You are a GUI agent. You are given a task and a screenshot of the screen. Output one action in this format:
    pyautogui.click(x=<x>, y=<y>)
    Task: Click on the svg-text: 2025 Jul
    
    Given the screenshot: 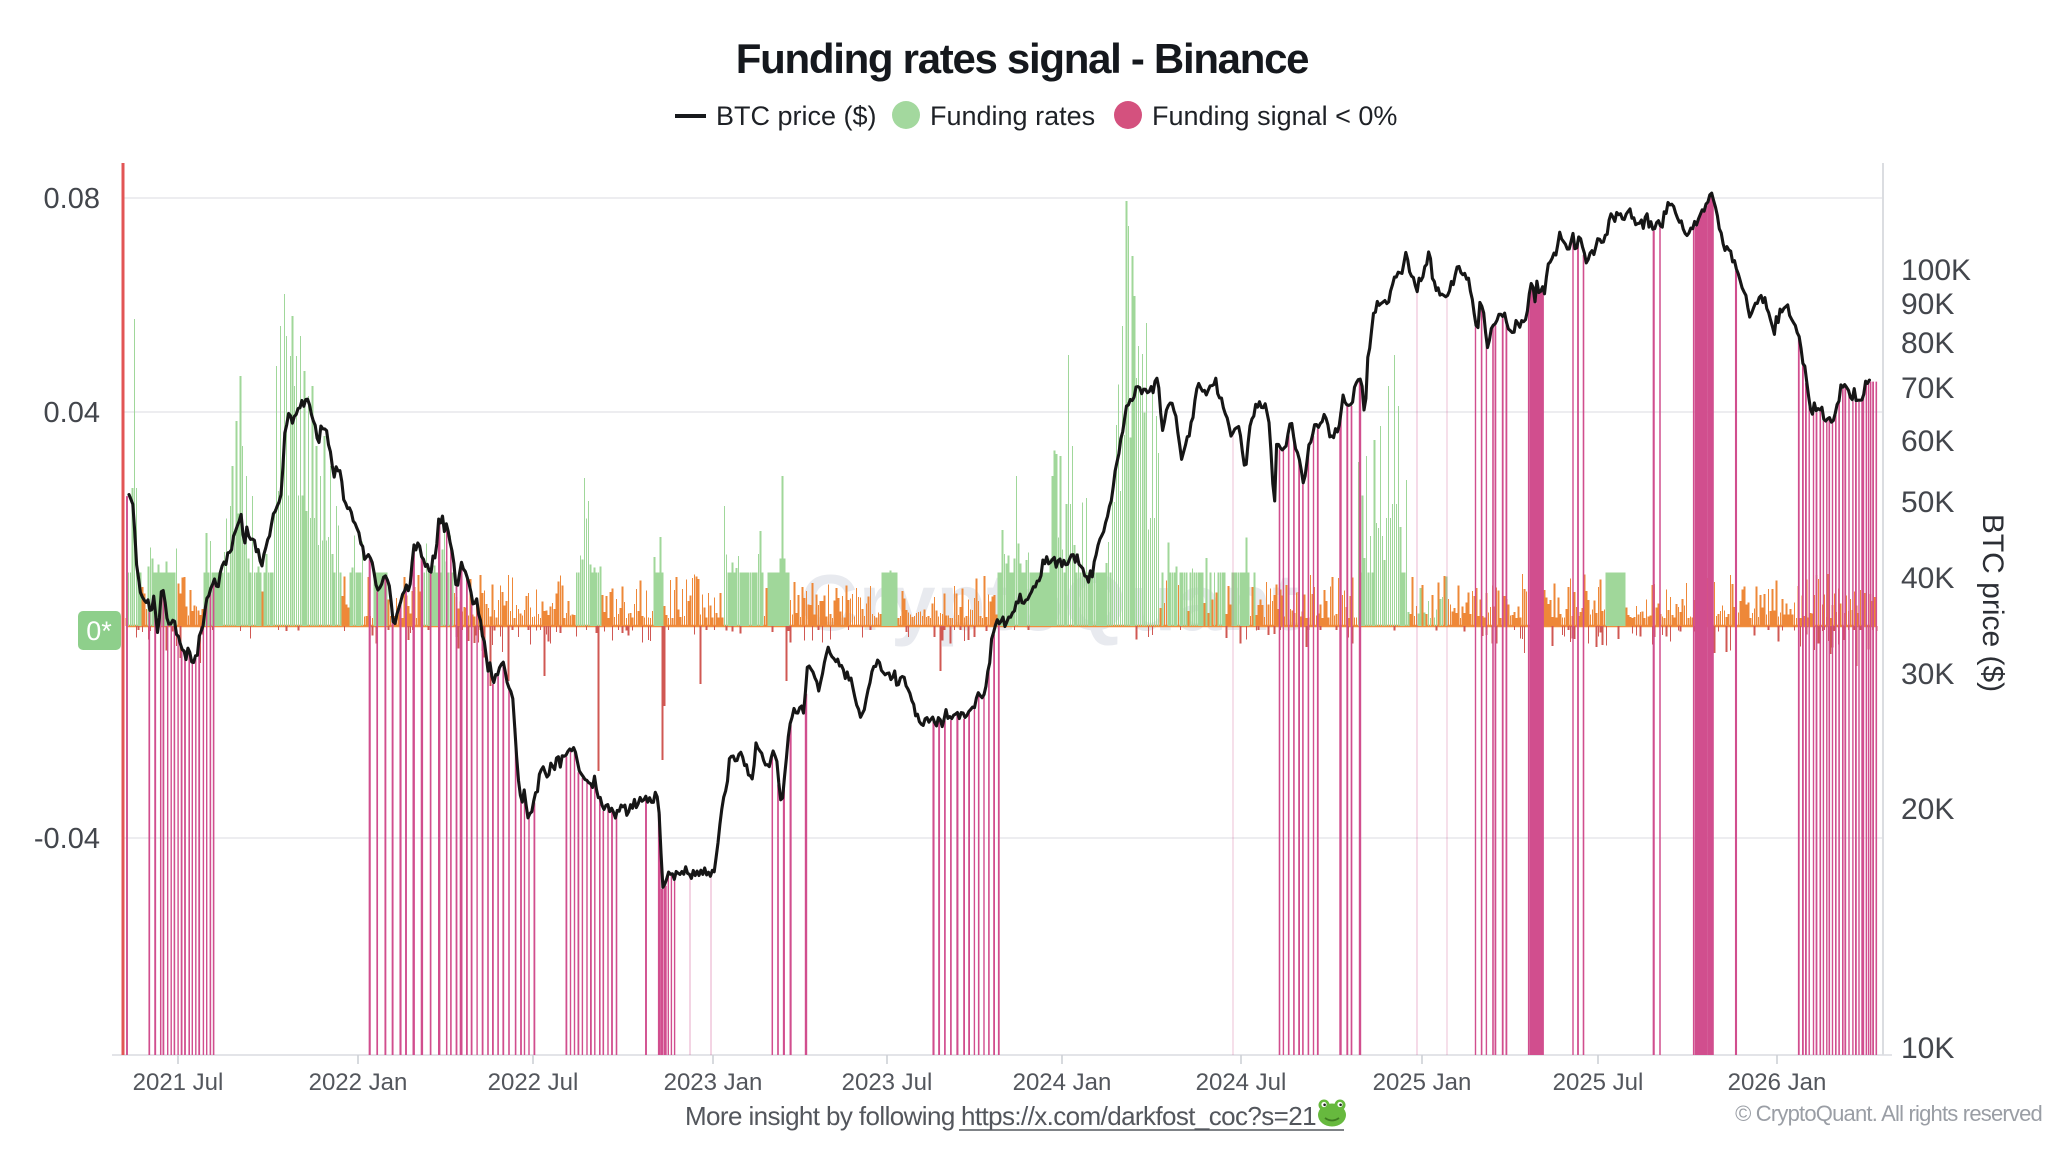 What is the action you would take?
    pyautogui.click(x=1598, y=1082)
    